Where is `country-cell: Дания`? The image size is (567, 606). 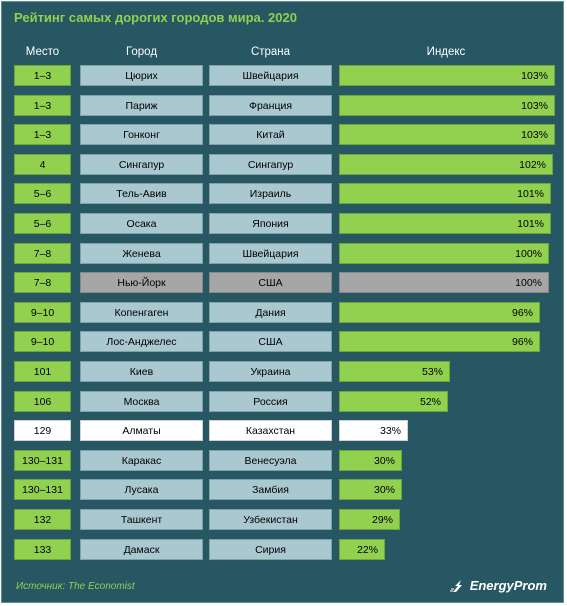 country-cell: Дания is located at coordinates (270, 312).